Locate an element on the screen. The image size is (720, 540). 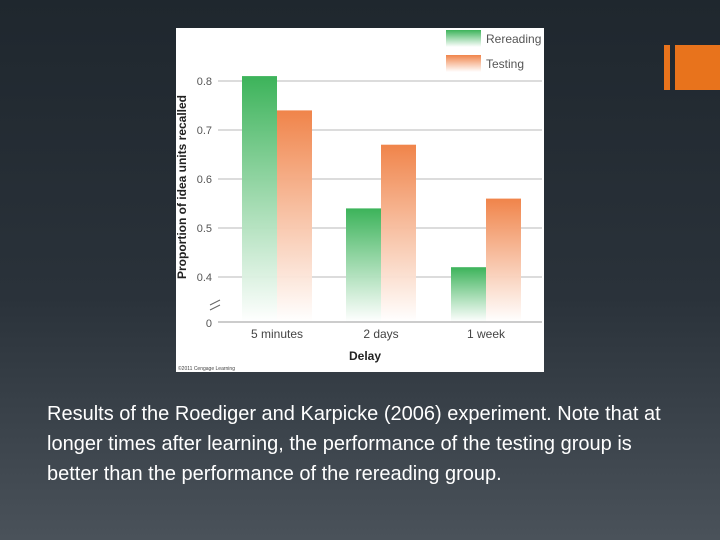
y-tick-label: 0.7 is located at coordinates (204, 131).